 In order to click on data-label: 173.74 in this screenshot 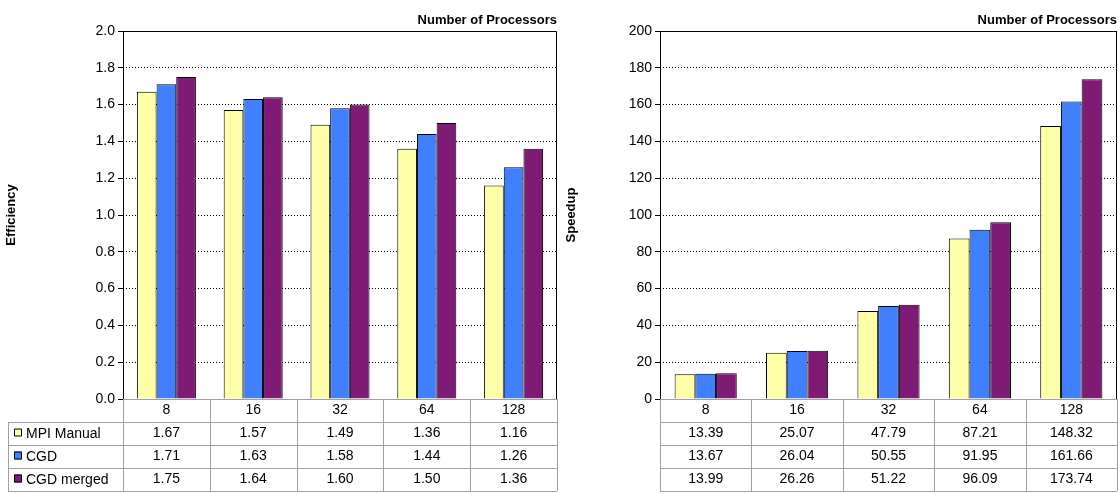, I will do `click(1071, 478)`.